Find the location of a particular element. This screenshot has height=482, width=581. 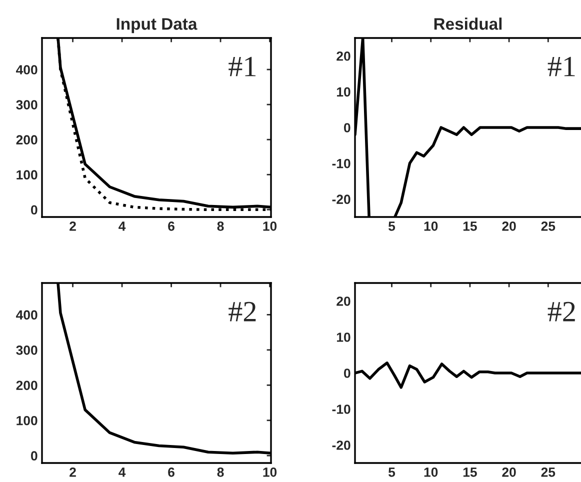

chart-title: Residual is located at coordinates (468, 24).